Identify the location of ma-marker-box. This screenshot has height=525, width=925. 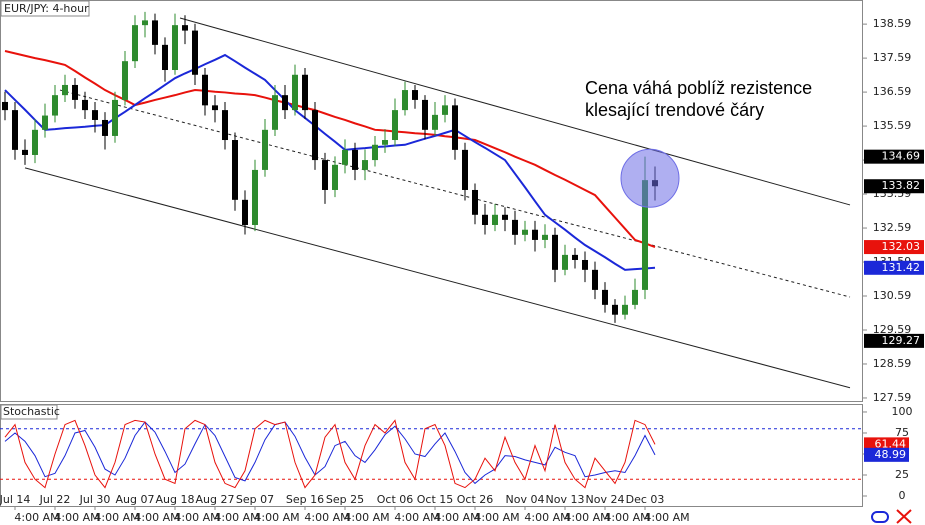
(894, 267).